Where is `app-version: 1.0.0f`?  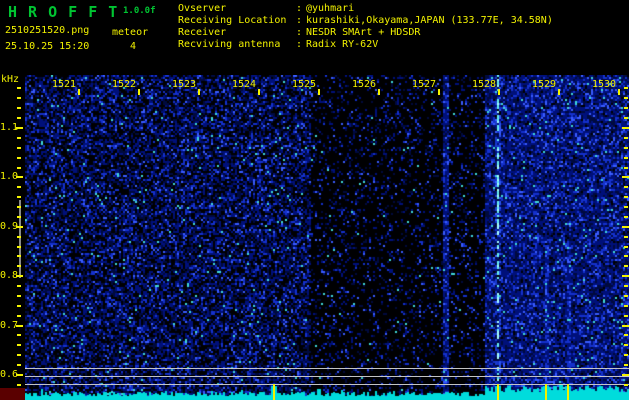 app-version: 1.0.0f is located at coordinates (139, 11).